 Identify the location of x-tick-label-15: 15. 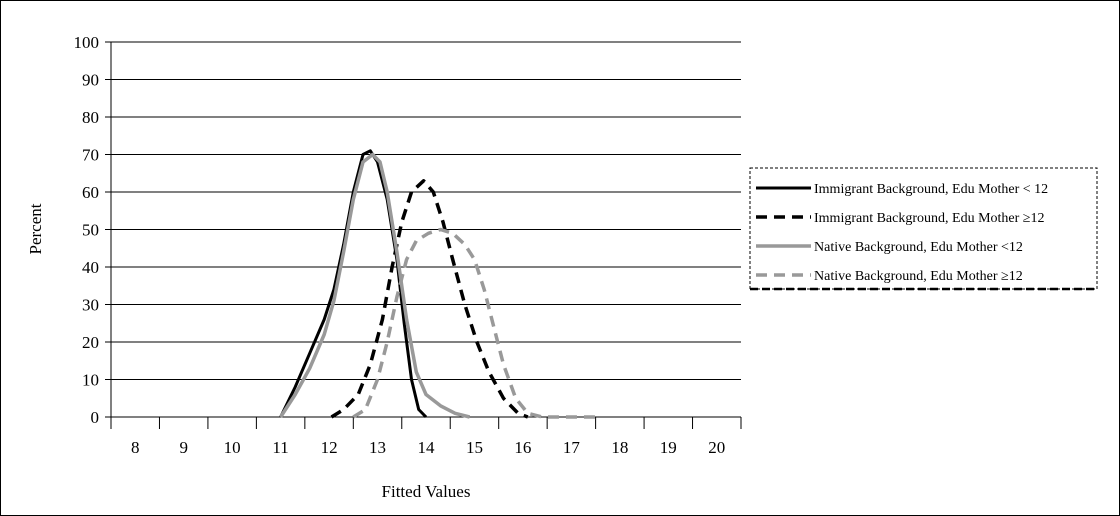
(474, 447).